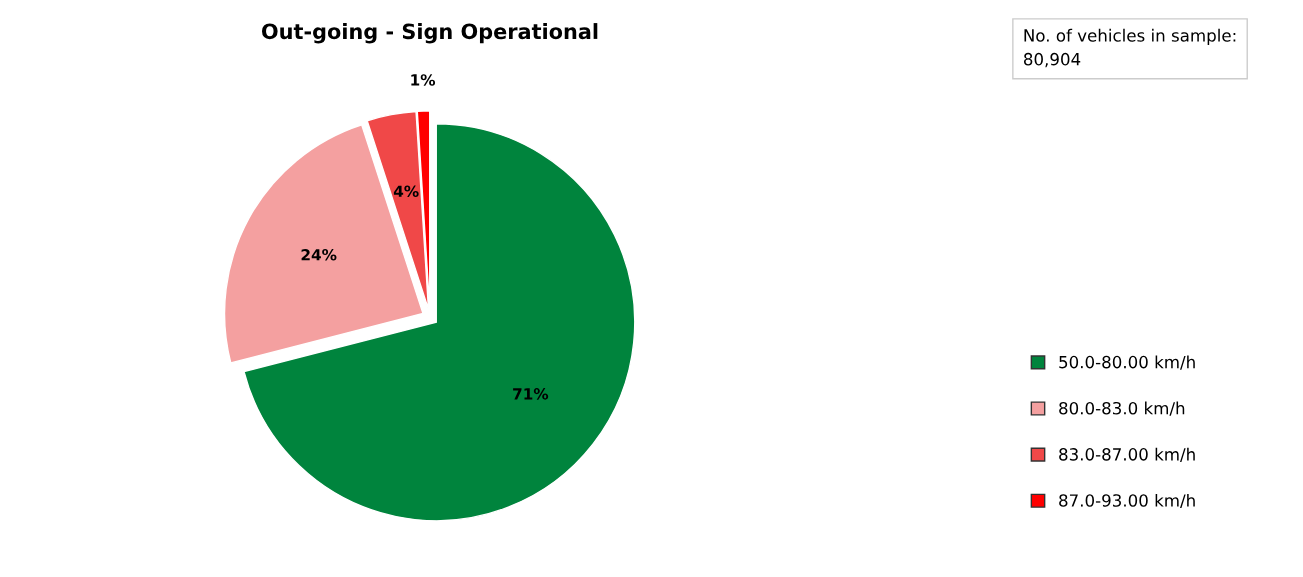 The image size is (1303, 577). Describe the element at coordinates (1127, 454) in the screenshot. I see `legend-label: 83.0-87.00 km/h` at that location.